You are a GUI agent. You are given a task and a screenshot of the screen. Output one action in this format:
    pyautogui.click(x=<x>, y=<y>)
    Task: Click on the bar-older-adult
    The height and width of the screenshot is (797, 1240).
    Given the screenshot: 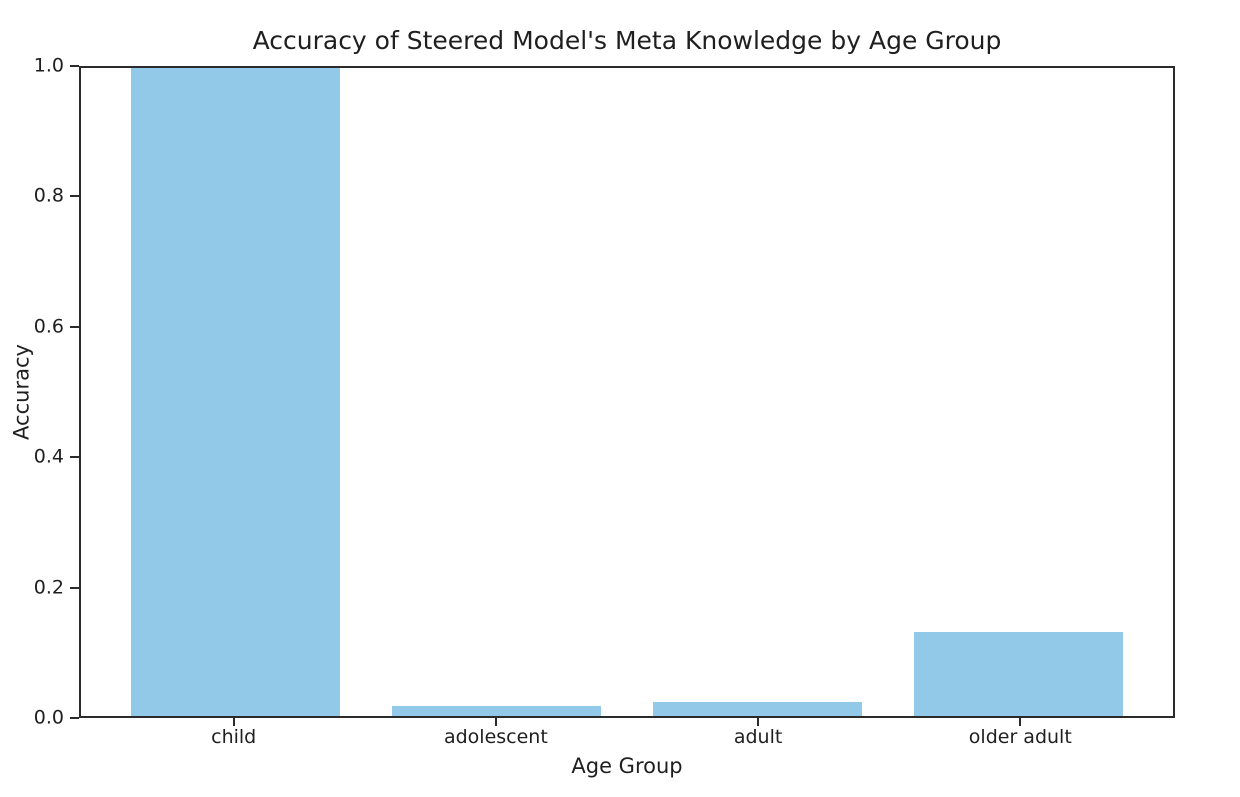 What is the action you would take?
    pyautogui.click(x=1019, y=674)
    